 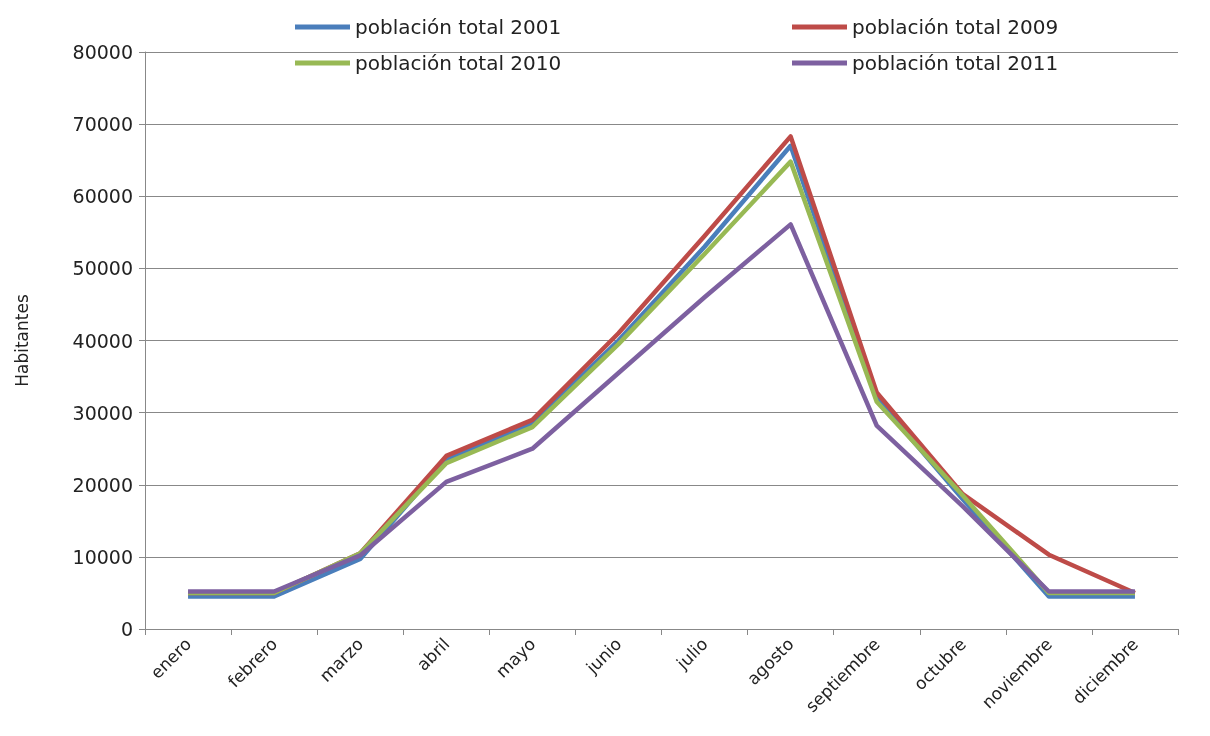 What do you see at coordinates (102, 556) in the screenshot?
I see `y-tick-label: 10000` at bounding box center [102, 556].